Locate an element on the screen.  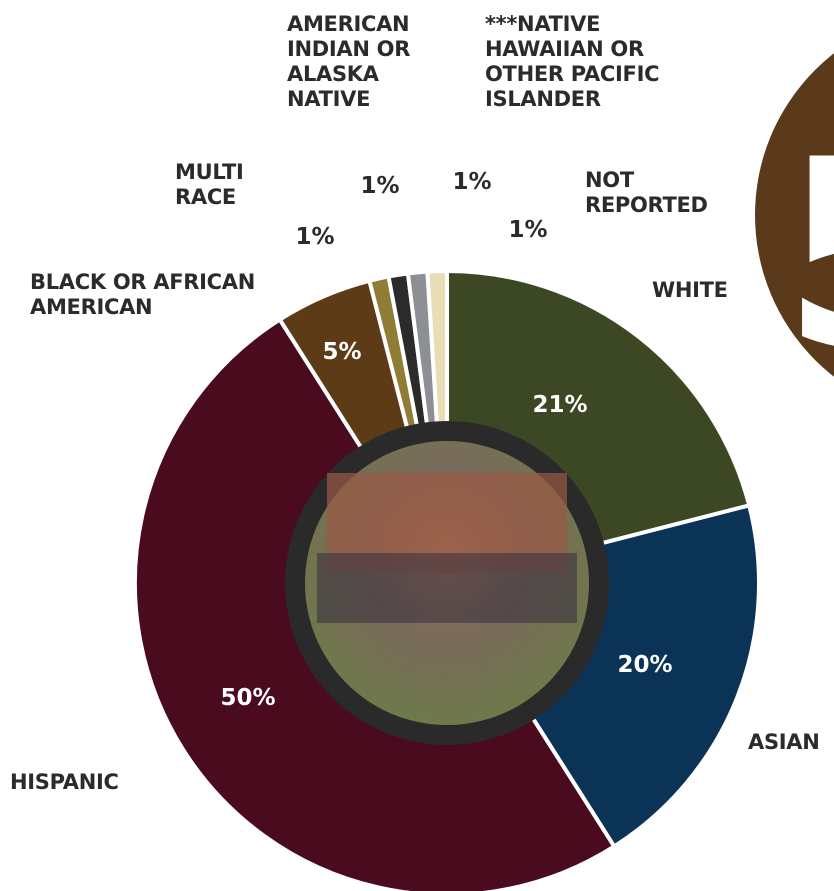
category-label: MULTI RACE is located at coordinates (209, 184).